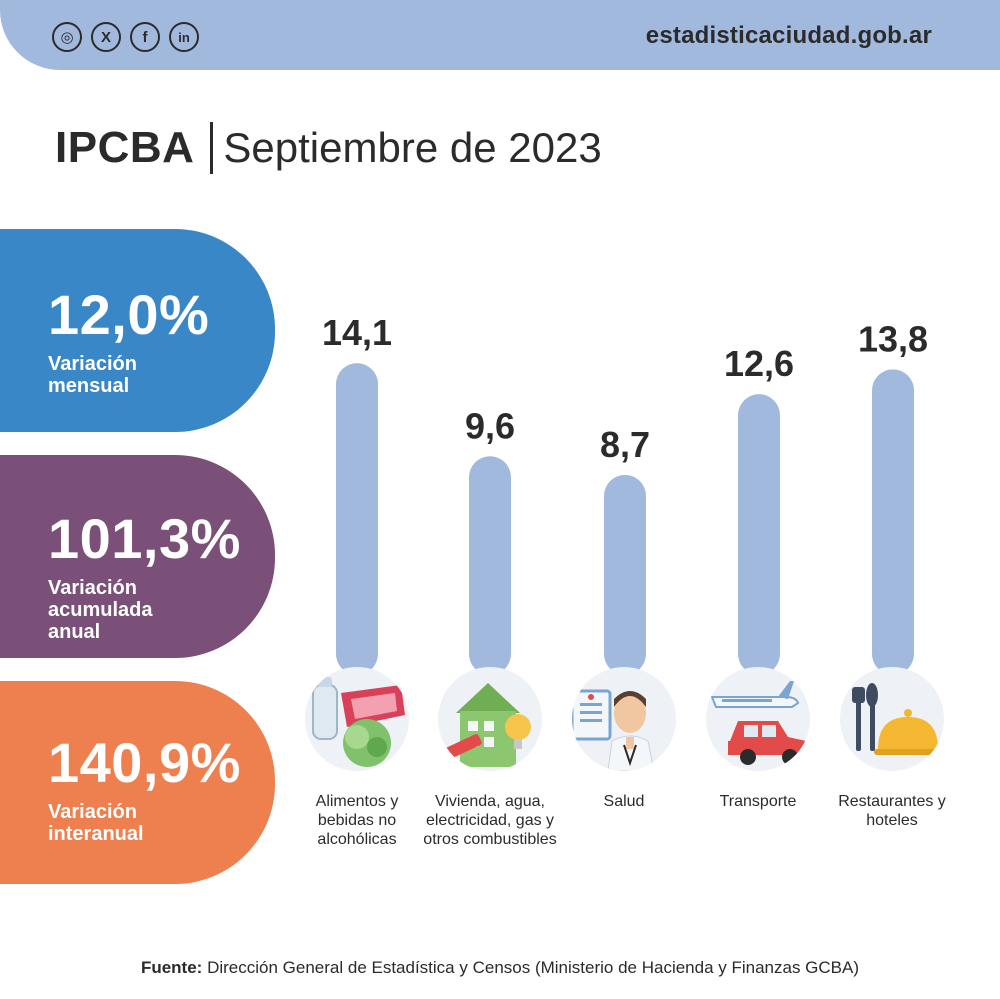 The image size is (1000, 999). I want to click on website-link: estadisticaciudad.gob.ar, so click(788, 35).